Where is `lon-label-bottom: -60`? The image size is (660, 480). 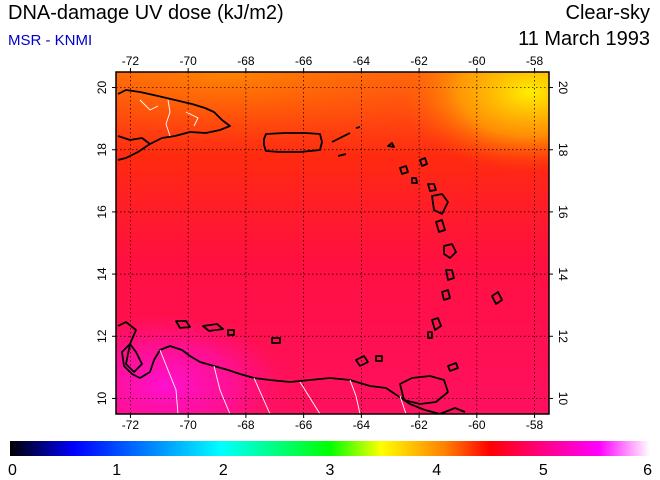 lon-label-bottom: -60 is located at coordinates (477, 425).